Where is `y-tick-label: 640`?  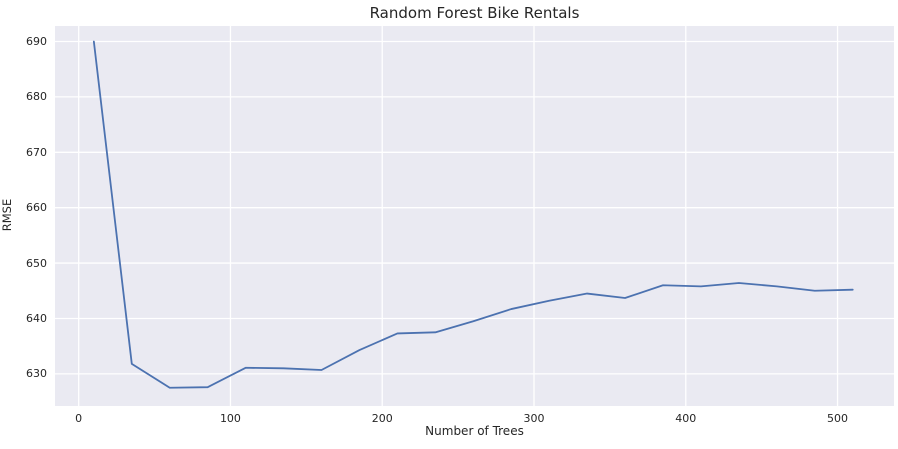
y-tick-label: 640 is located at coordinates (36, 318).